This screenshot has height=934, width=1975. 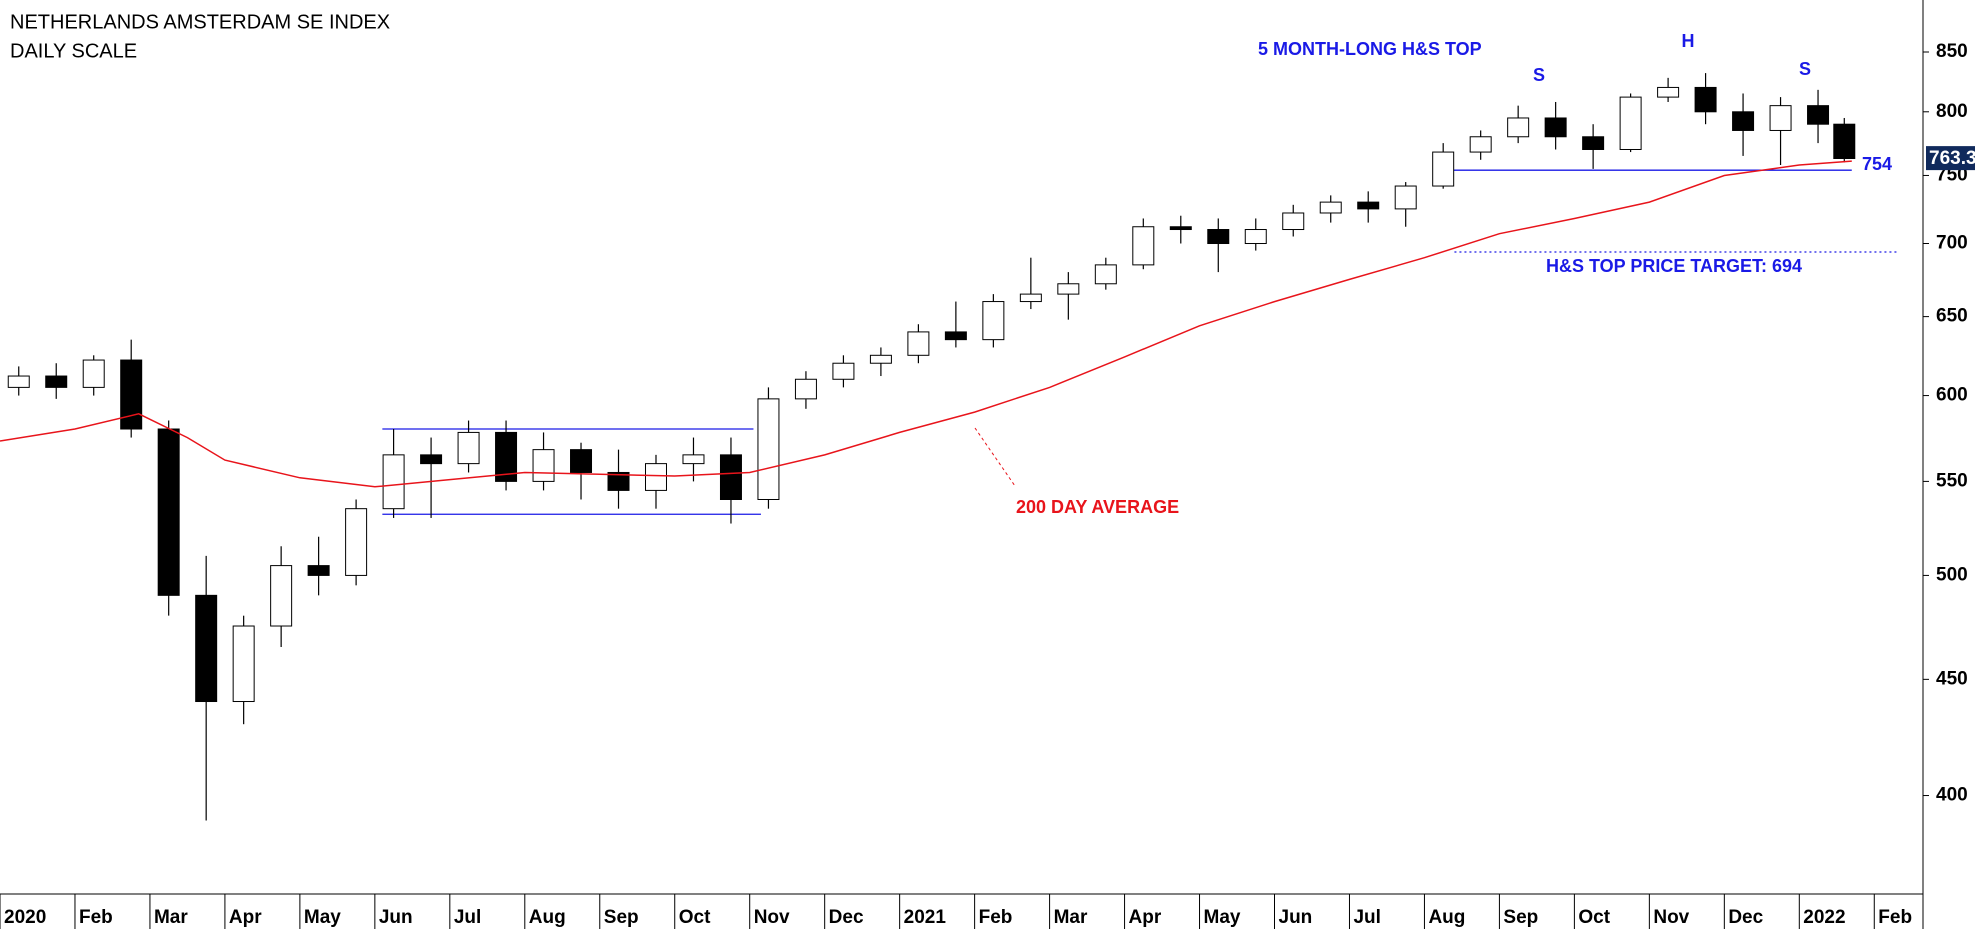 What do you see at coordinates (1370, 49) in the screenshot?
I see `annotation: 5 MONTH-LONG H&S TOP` at bounding box center [1370, 49].